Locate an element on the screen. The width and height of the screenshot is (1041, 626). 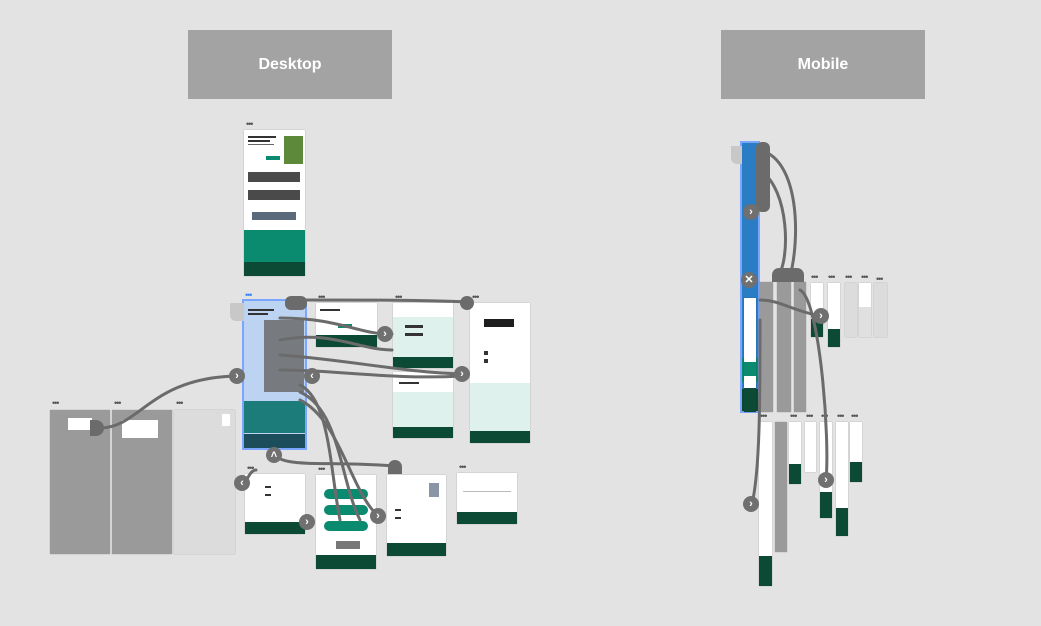
artboard-mobile-page-f is located at coordinates (880, 310).